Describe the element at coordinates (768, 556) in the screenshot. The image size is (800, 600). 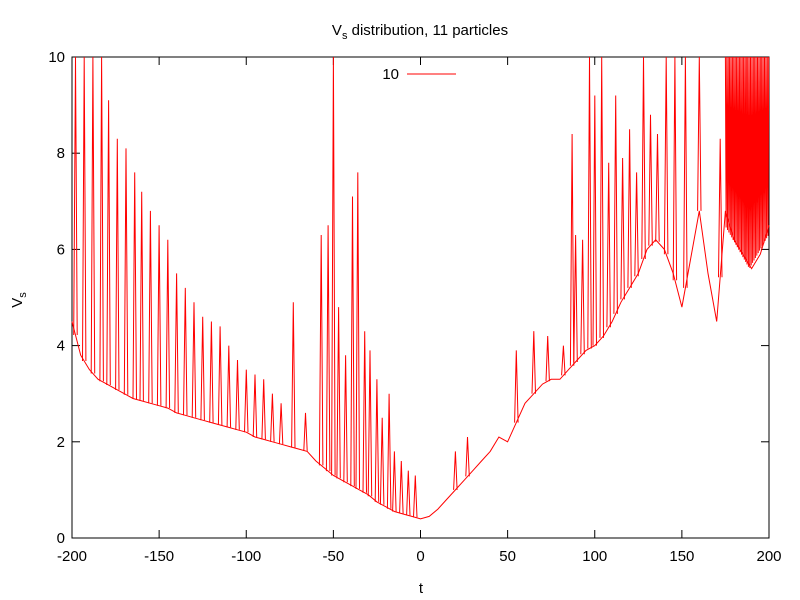
I see `x-tick-label: 200` at that location.